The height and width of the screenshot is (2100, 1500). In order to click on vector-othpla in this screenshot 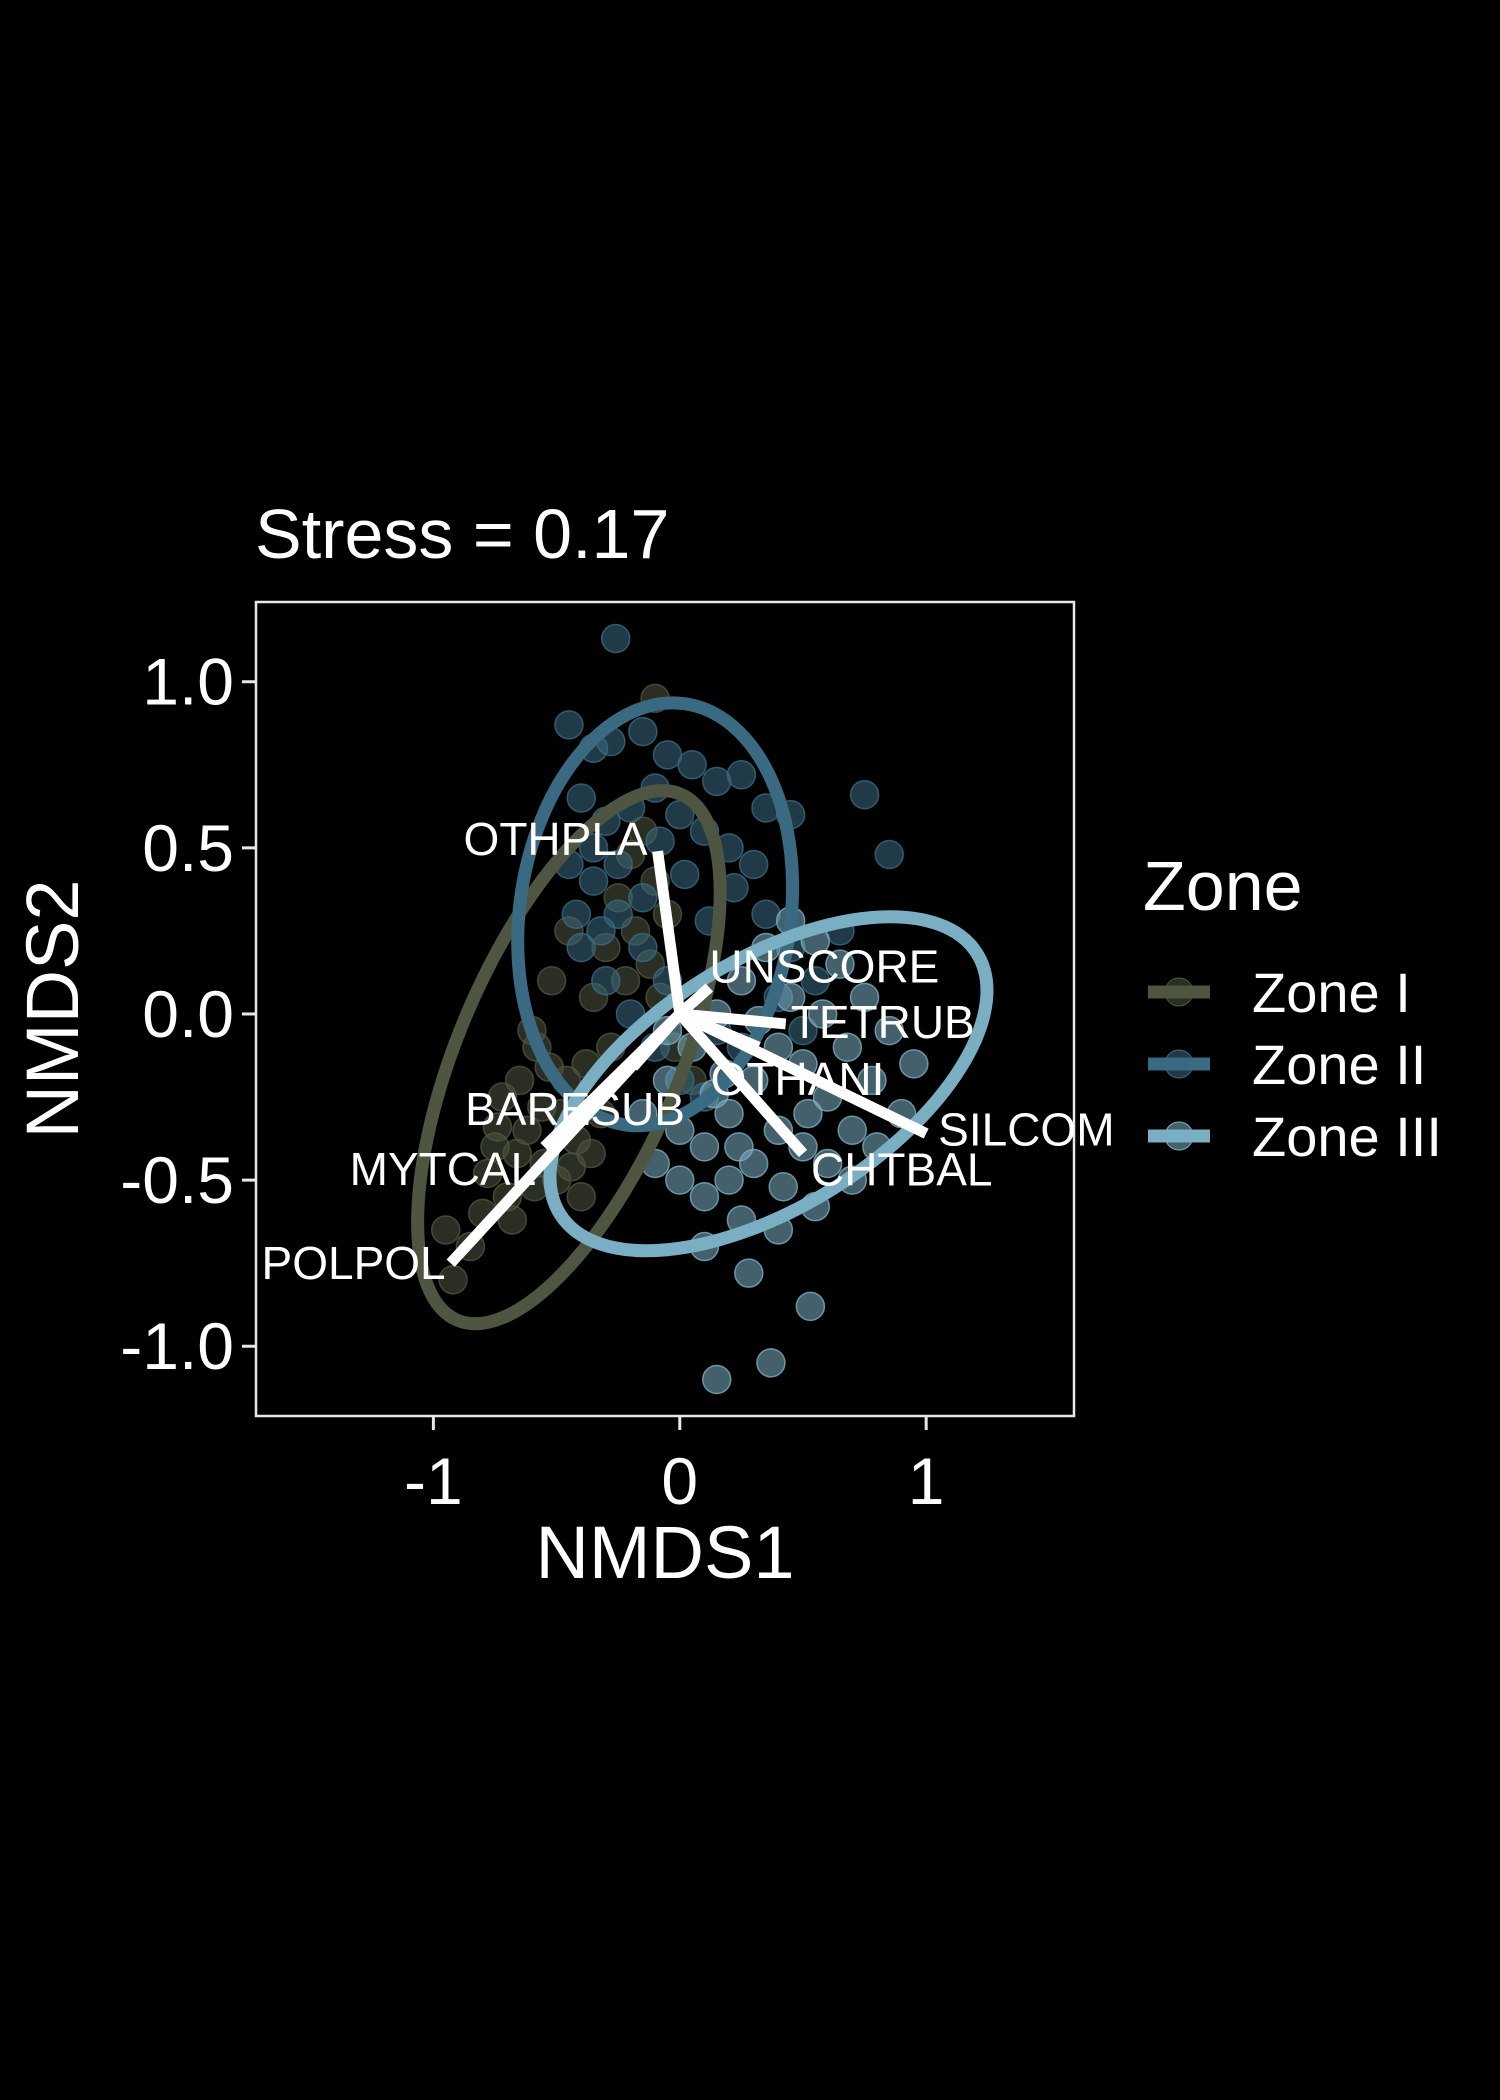, I will do `click(669, 932)`.